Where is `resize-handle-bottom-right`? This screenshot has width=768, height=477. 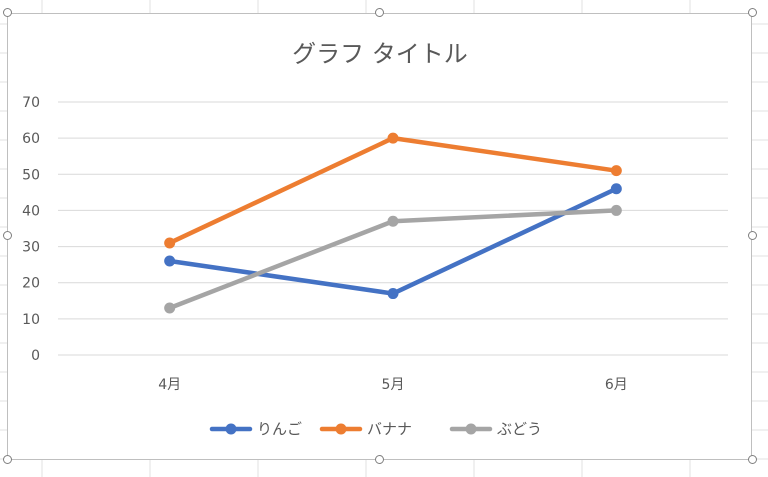
resize-handle-bottom-right is located at coordinates (752, 459).